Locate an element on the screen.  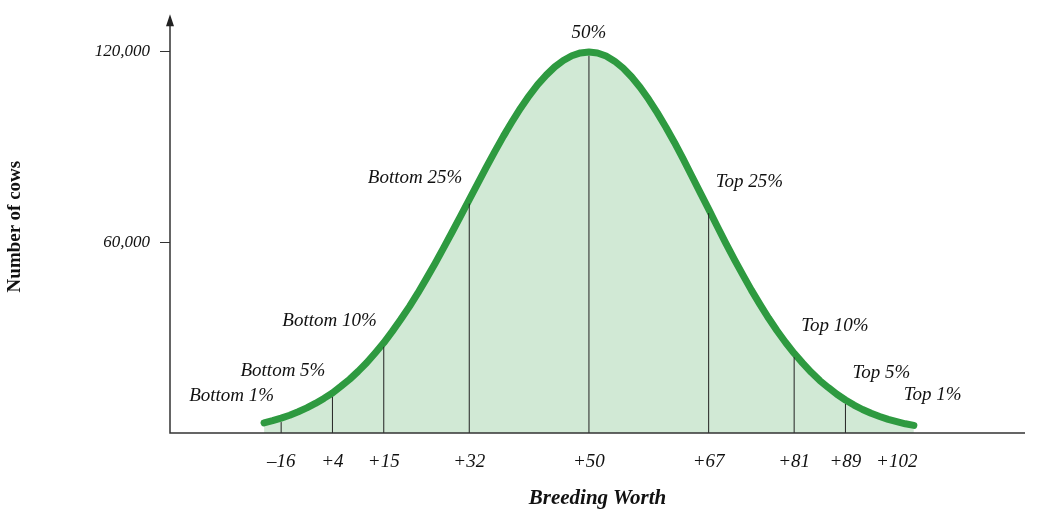
annotation: Bottom 25% is located at coordinates (415, 176).